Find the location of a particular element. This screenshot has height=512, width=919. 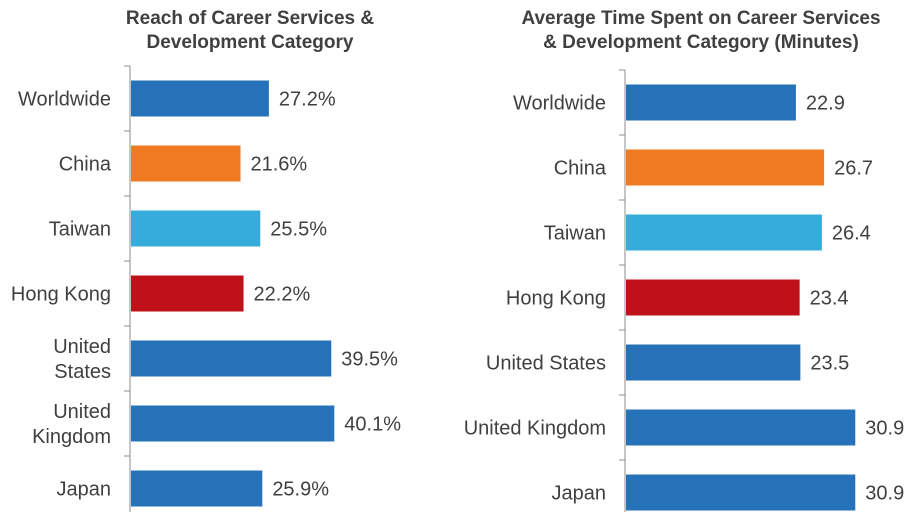

chart-2-data-label: 26.7 is located at coordinates (853, 169).